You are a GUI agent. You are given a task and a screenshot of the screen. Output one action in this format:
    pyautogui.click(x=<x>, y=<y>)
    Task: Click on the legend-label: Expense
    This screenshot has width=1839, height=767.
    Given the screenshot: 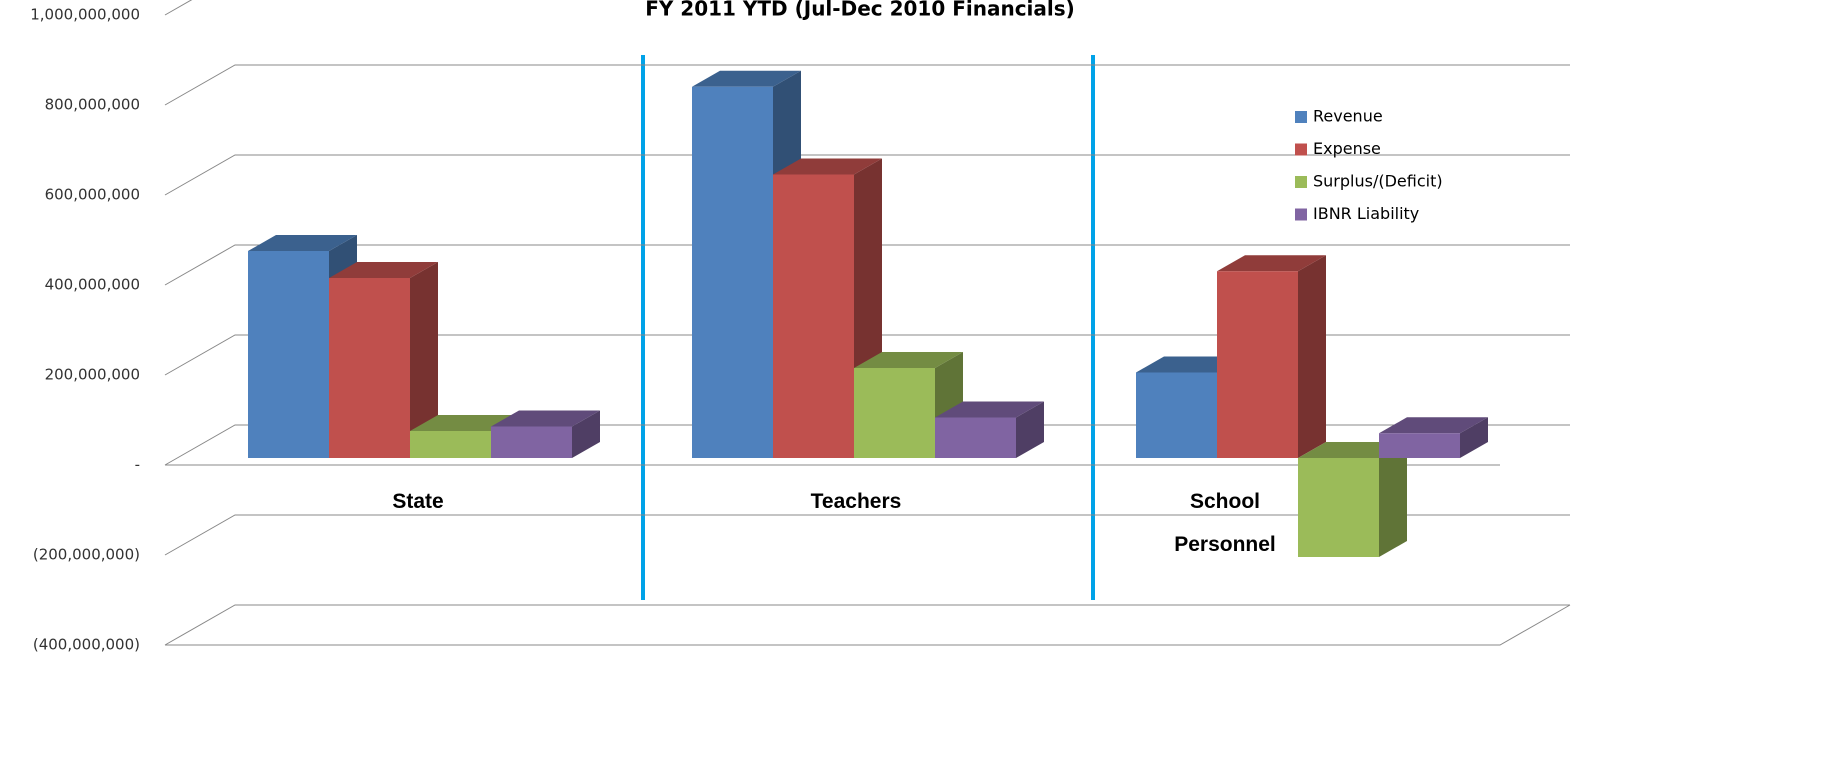 What is the action you would take?
    pyautogui.click(x=1347, y=148)
    